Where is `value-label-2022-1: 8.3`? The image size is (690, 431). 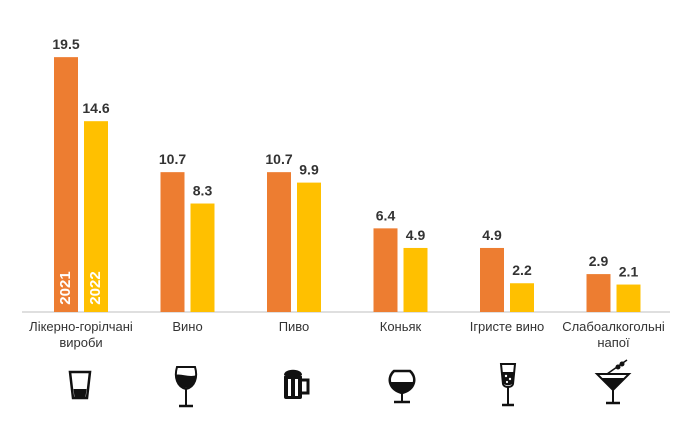 value-label-2022-1: 8.3 is located at coordinates (203, 191).